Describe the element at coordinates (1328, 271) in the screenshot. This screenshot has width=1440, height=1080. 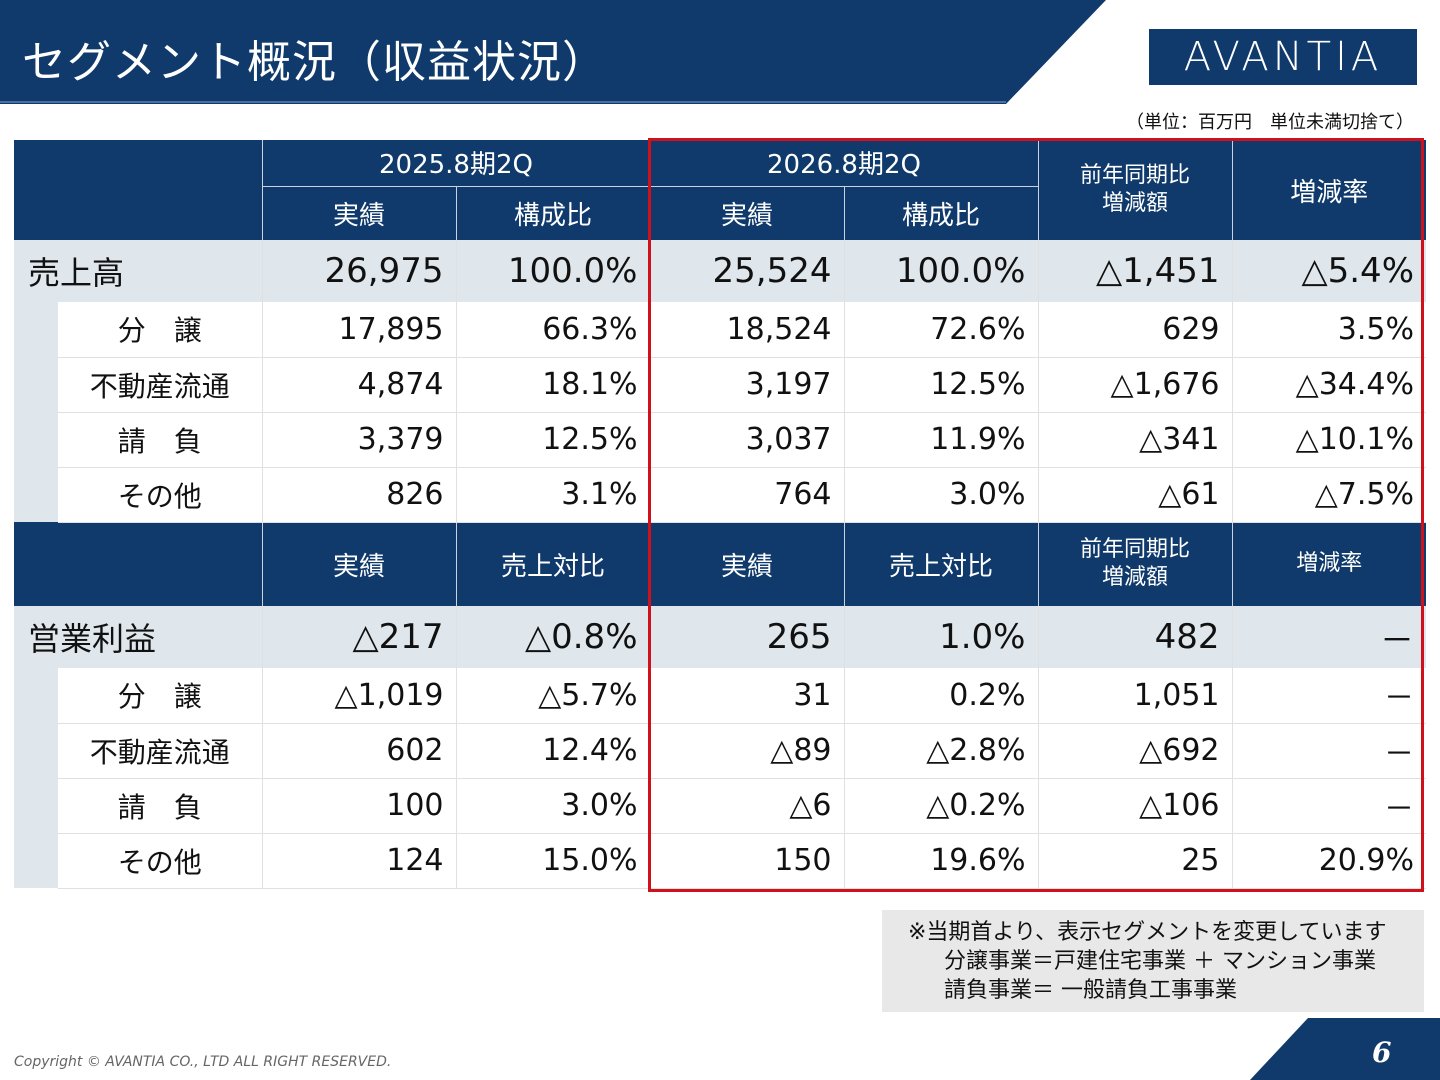
I see `table-cell: △5.4%` at that location.